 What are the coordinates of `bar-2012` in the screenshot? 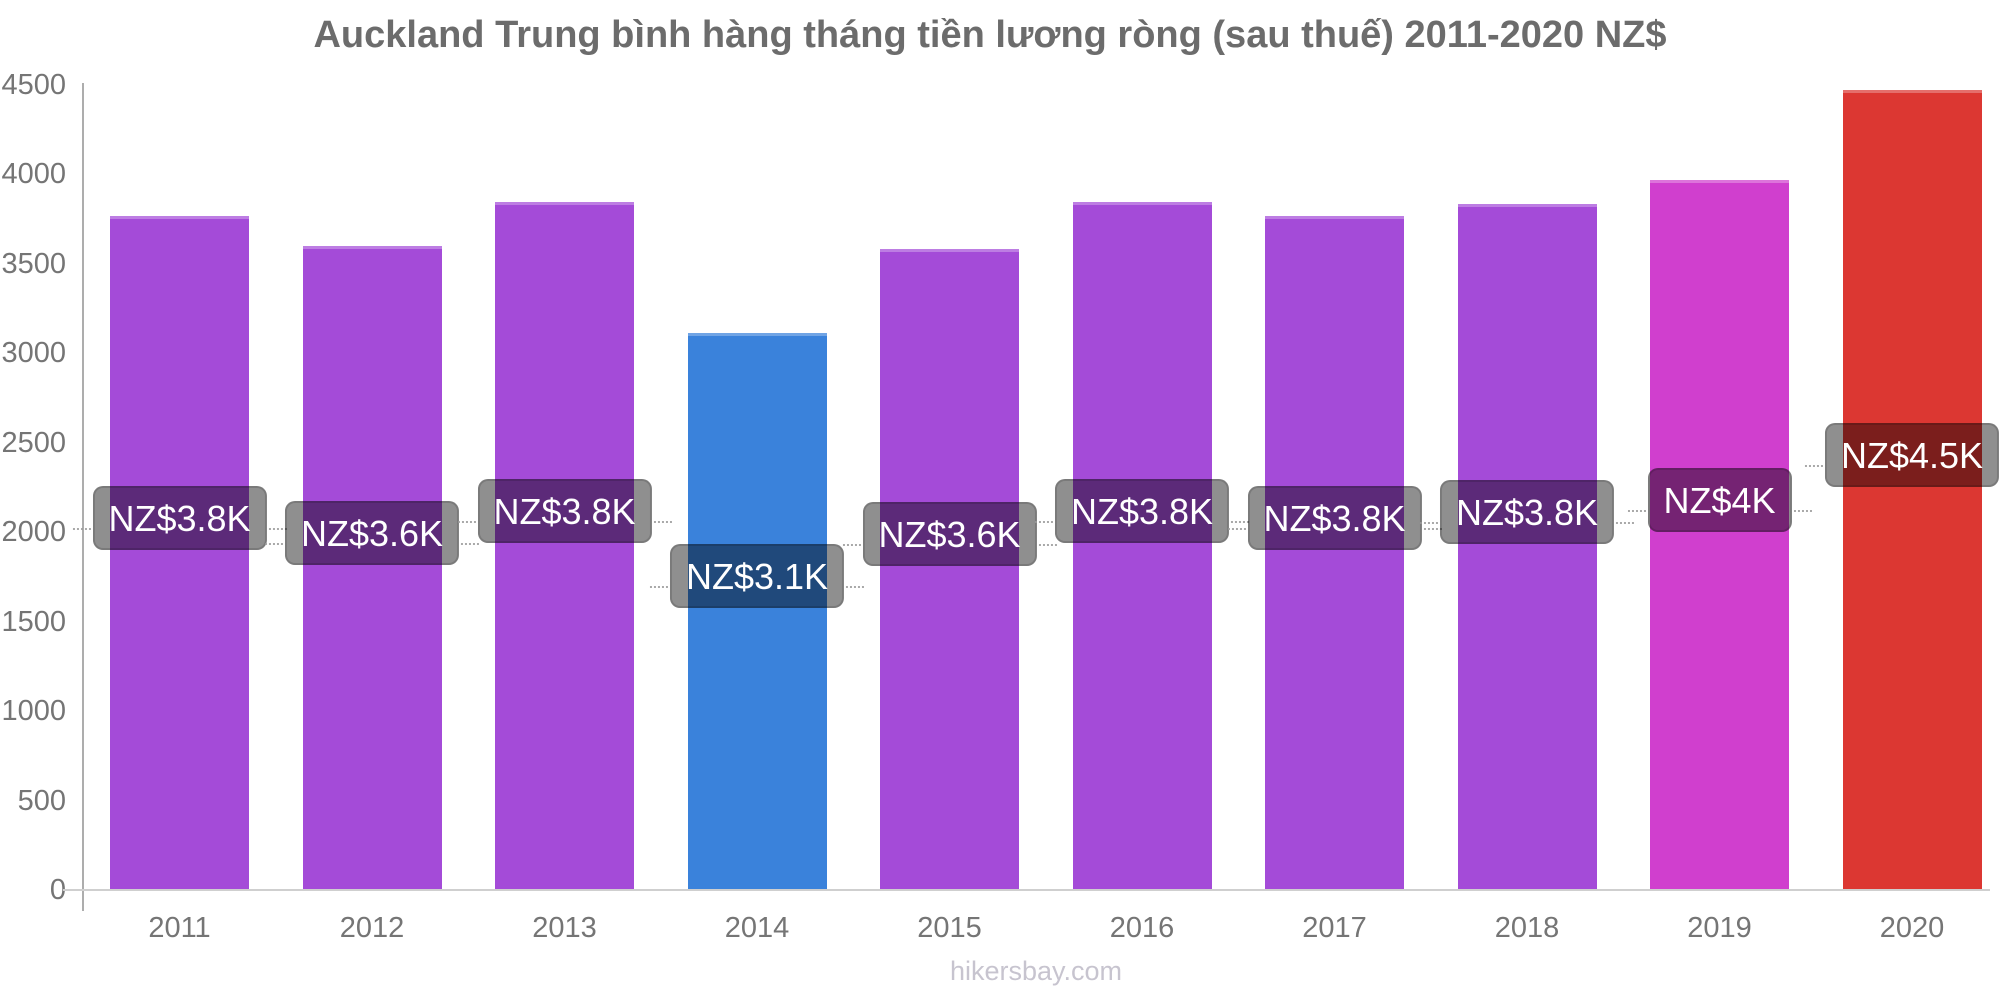 It's located at (372, 568).